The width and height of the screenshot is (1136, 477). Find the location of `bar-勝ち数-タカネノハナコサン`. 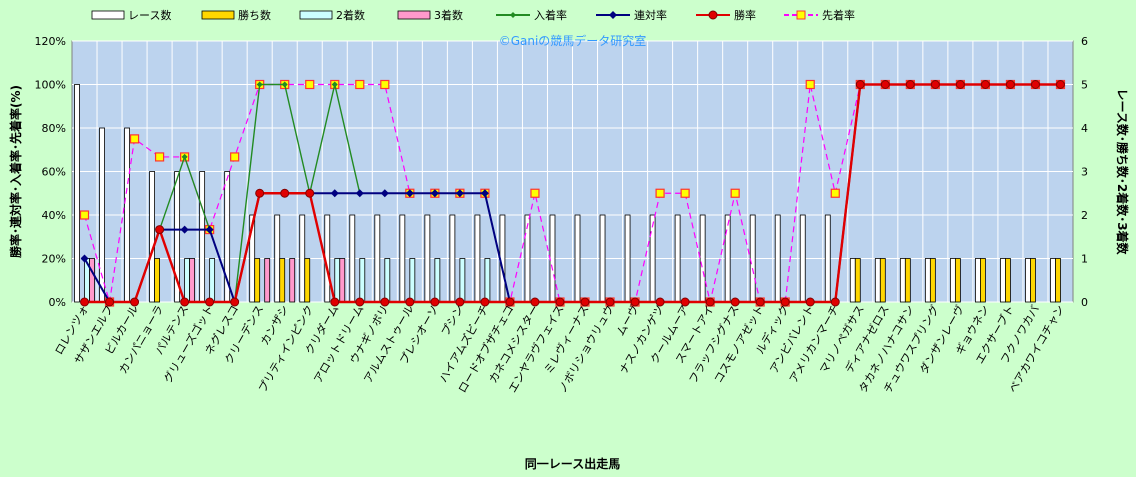

bar-勝ち数-タカネノハナコサン is located at coordinates (907, 280).